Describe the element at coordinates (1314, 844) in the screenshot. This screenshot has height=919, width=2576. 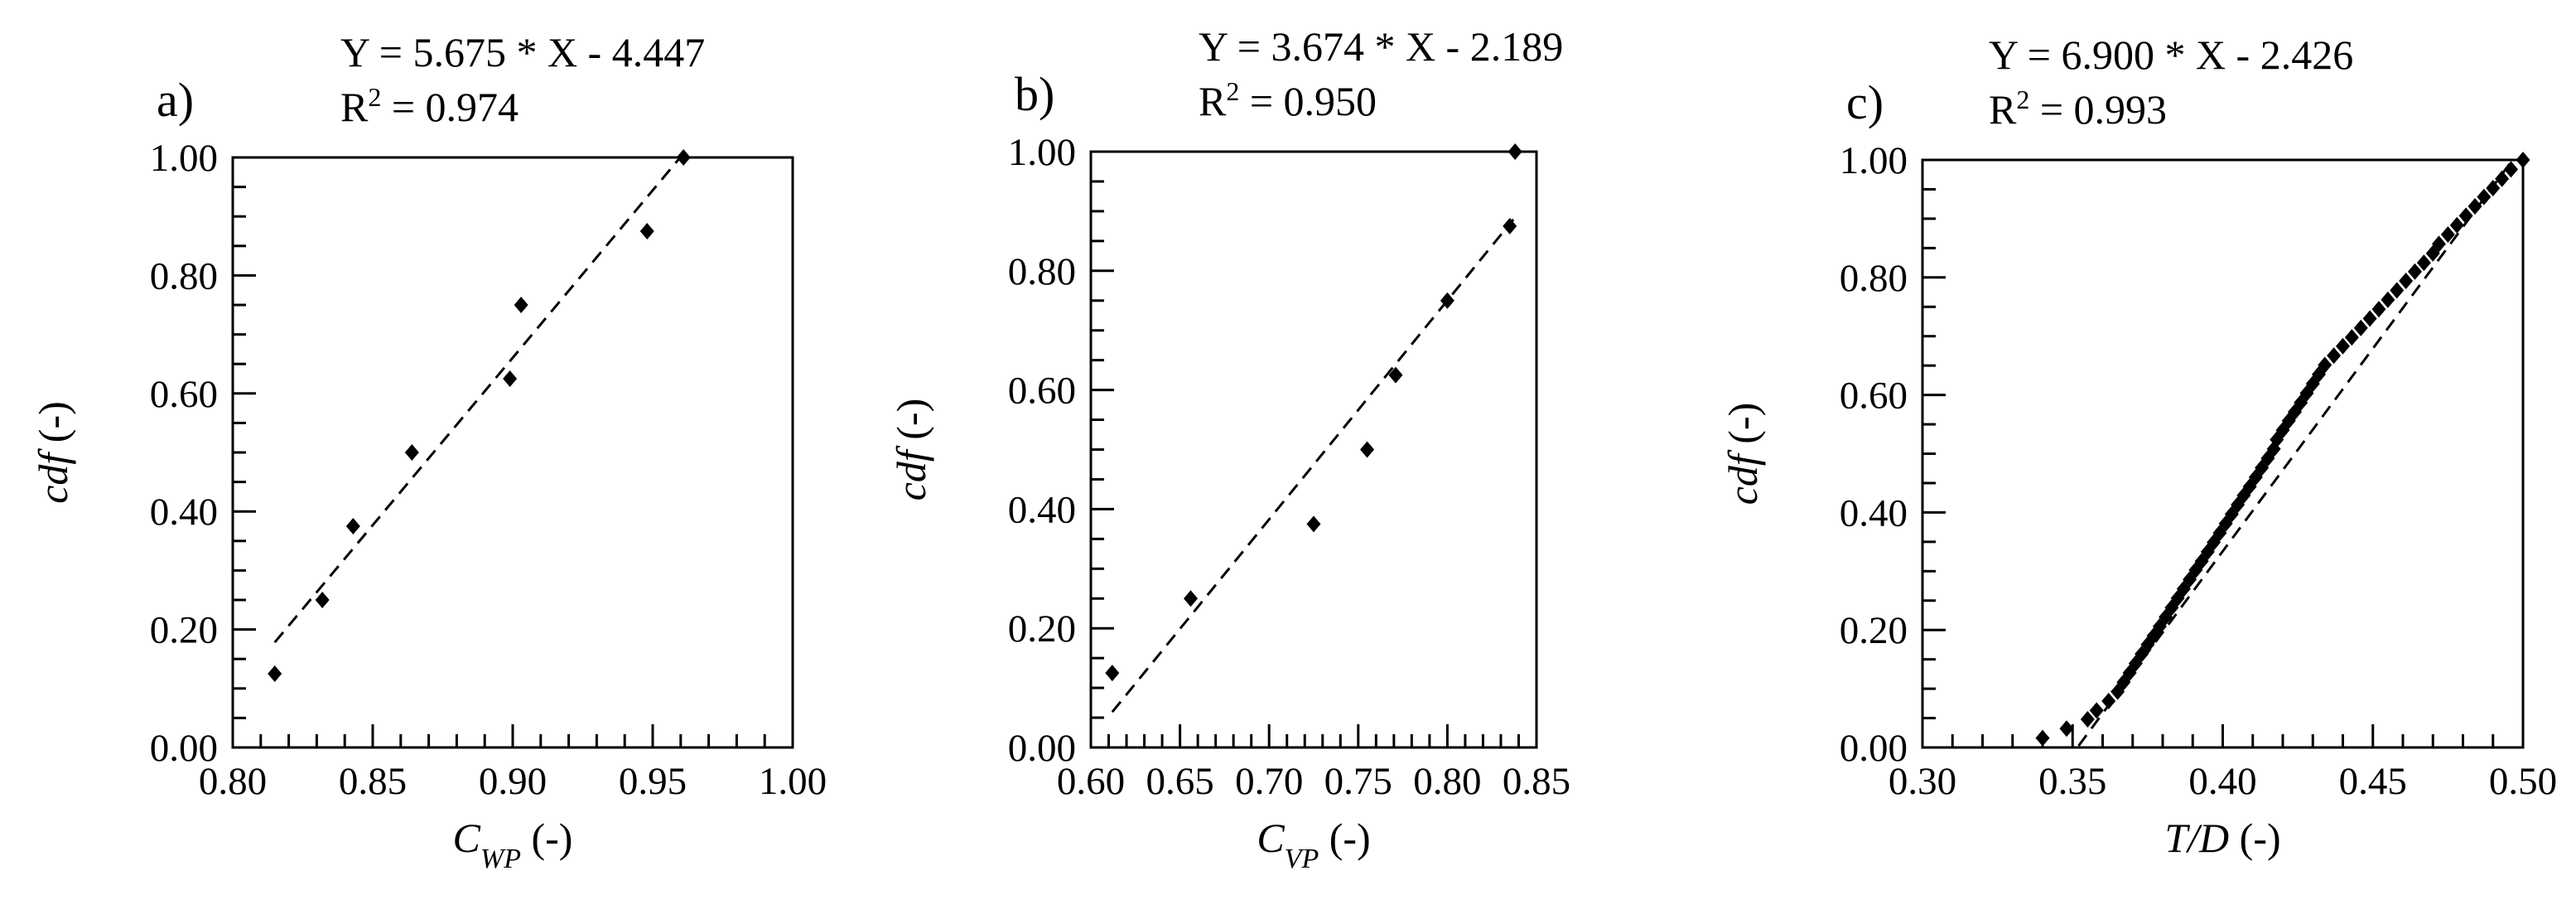
I see `x-axis-title: CVP (-)` at that location.